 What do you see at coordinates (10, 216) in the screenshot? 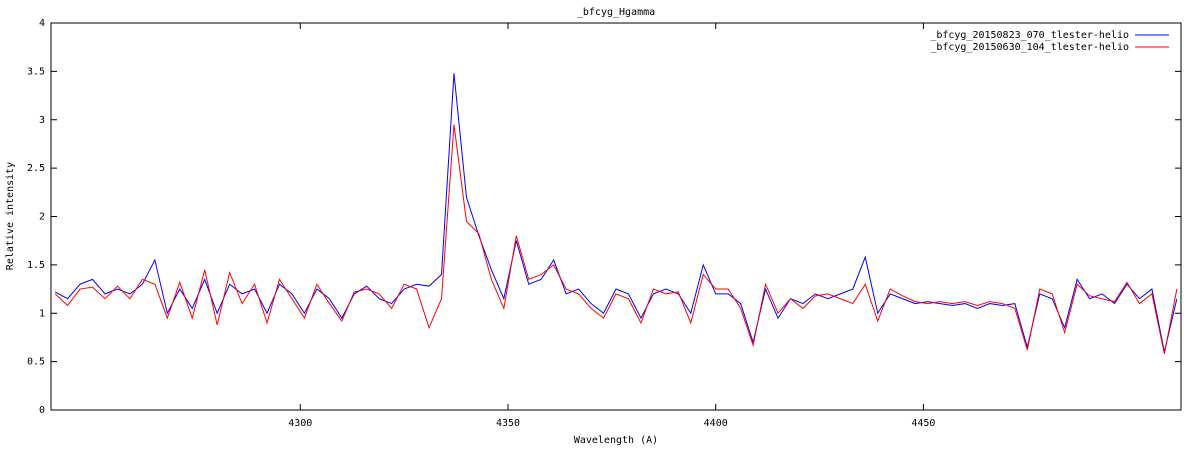
I see `y-axis-label: Relative intensity` at bounding box center [10, 216].